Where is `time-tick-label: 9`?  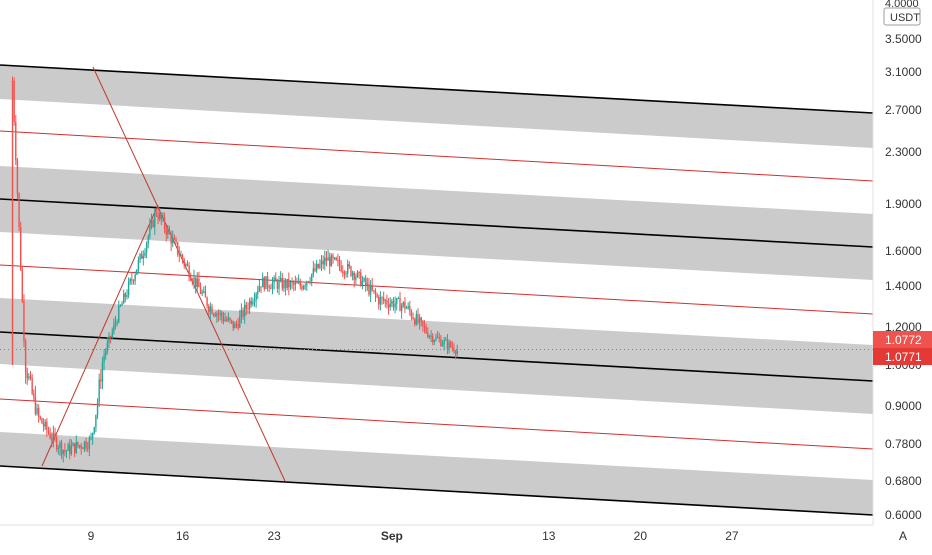
time-tick-label: 9 is located at coordinates (91, 536).